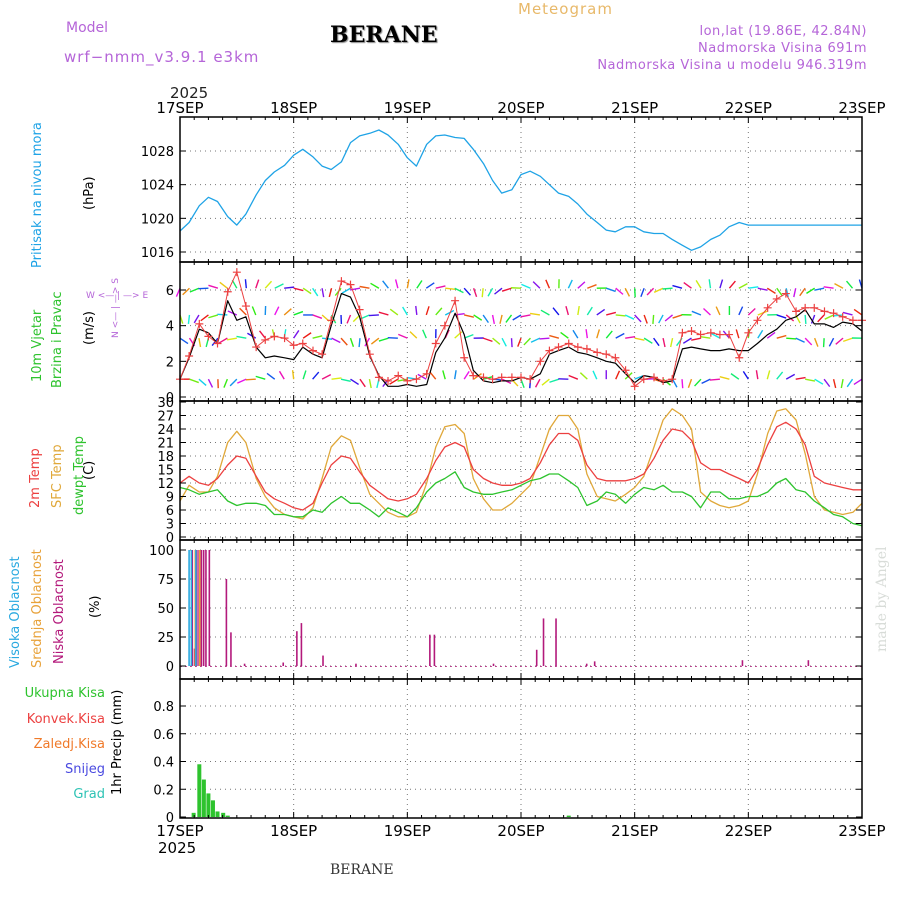 This screenshot has width=900, height=900. Describe the element at coordinates (520, 831) in the screenshot. I see `xtick-label-bottom: 20SEP` at that location.